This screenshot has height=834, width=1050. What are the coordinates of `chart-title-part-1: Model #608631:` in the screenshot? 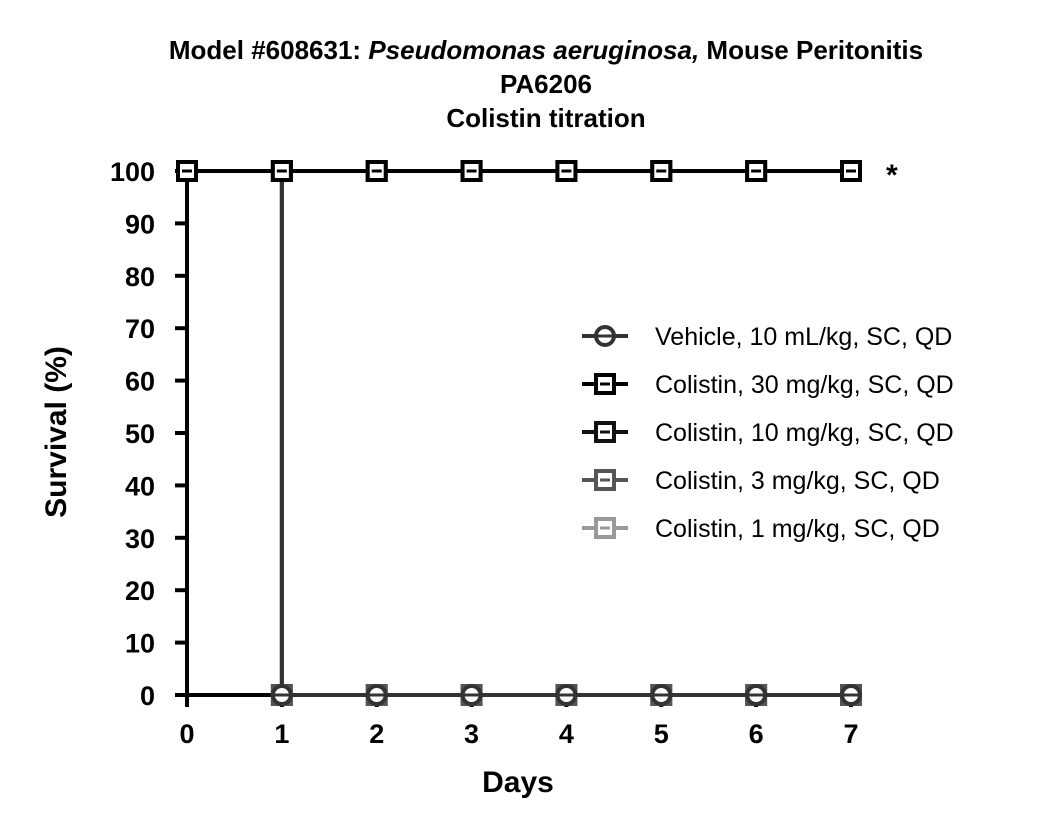 It's located at (268, 50).